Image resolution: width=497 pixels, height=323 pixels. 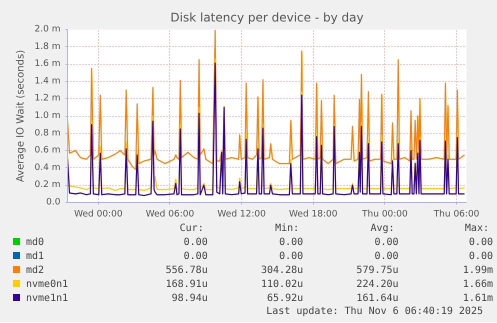 I want to click on y-tick-label: 0.6 m, so click(x=47, y=151).